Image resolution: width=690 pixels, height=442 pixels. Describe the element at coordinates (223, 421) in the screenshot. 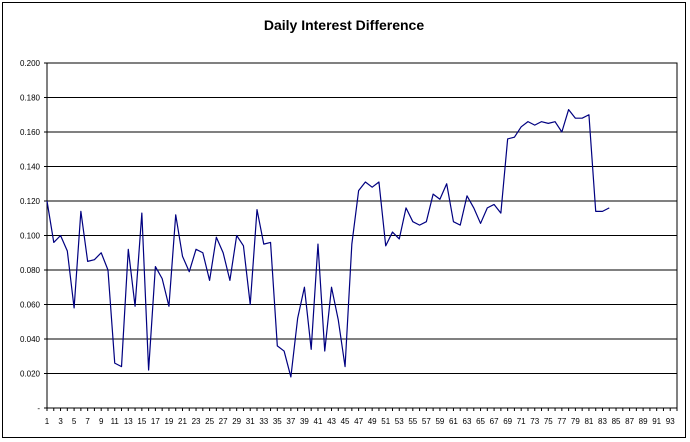

I see `x-tick-label: 27` at that location.